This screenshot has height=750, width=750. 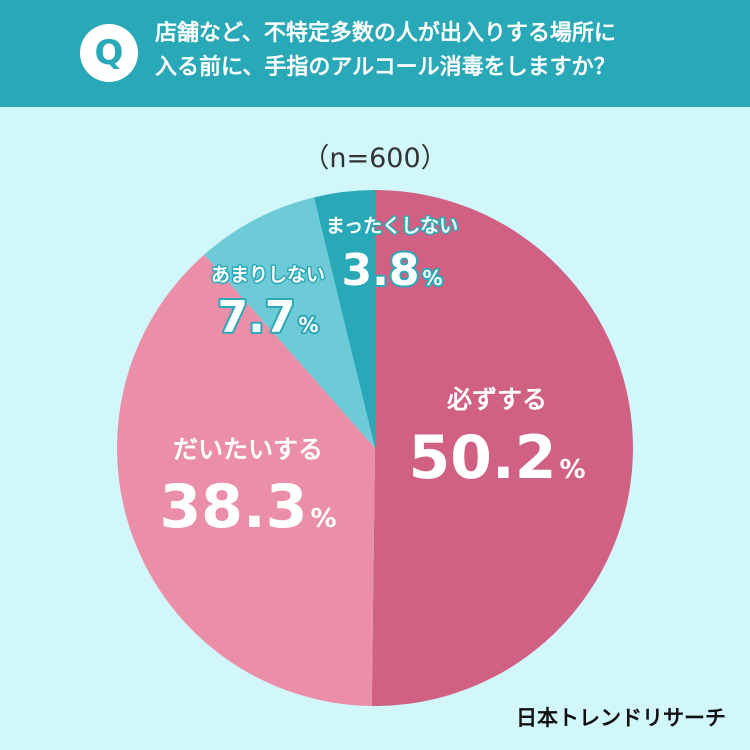 I want to click on slice-label-rarely: あまりしない, so click(x=268, y=275).